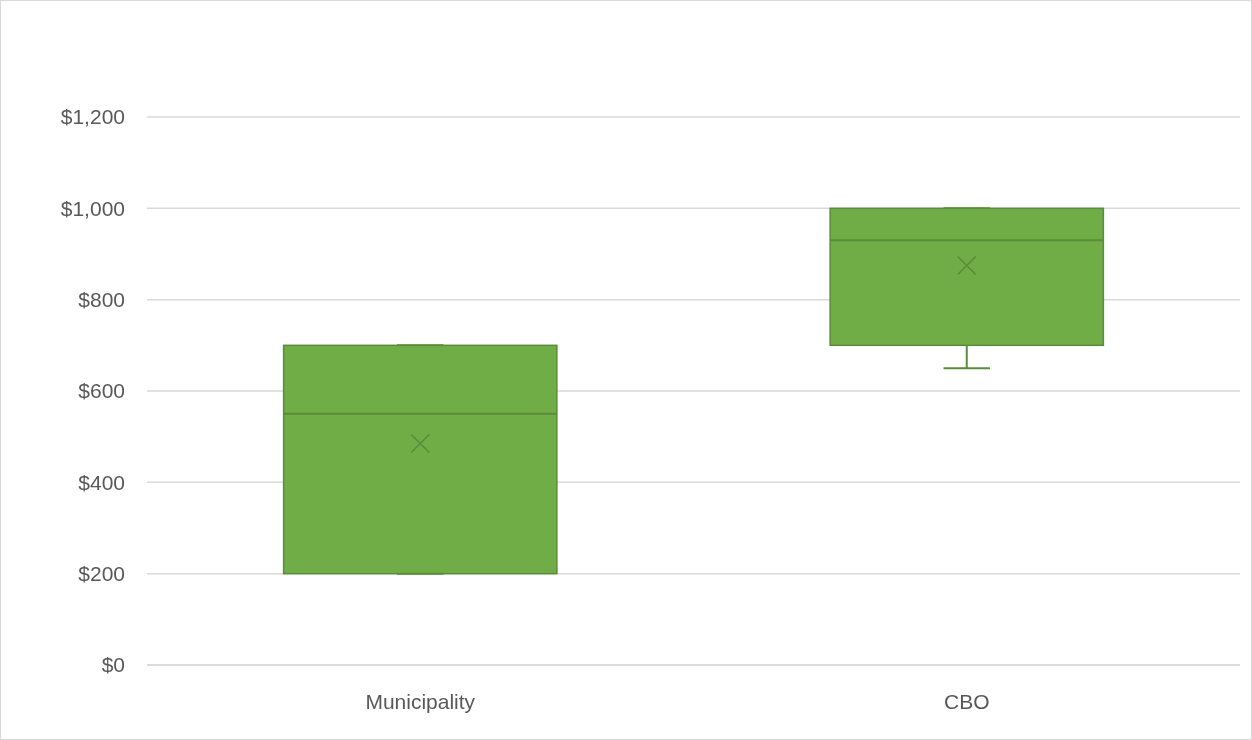 This screenshot has width=1252, height=740. What do you see at coordinates (92, 208) in the screenshot?
I see `y-tick-label: $1,000` at bounding box center [92, 208].